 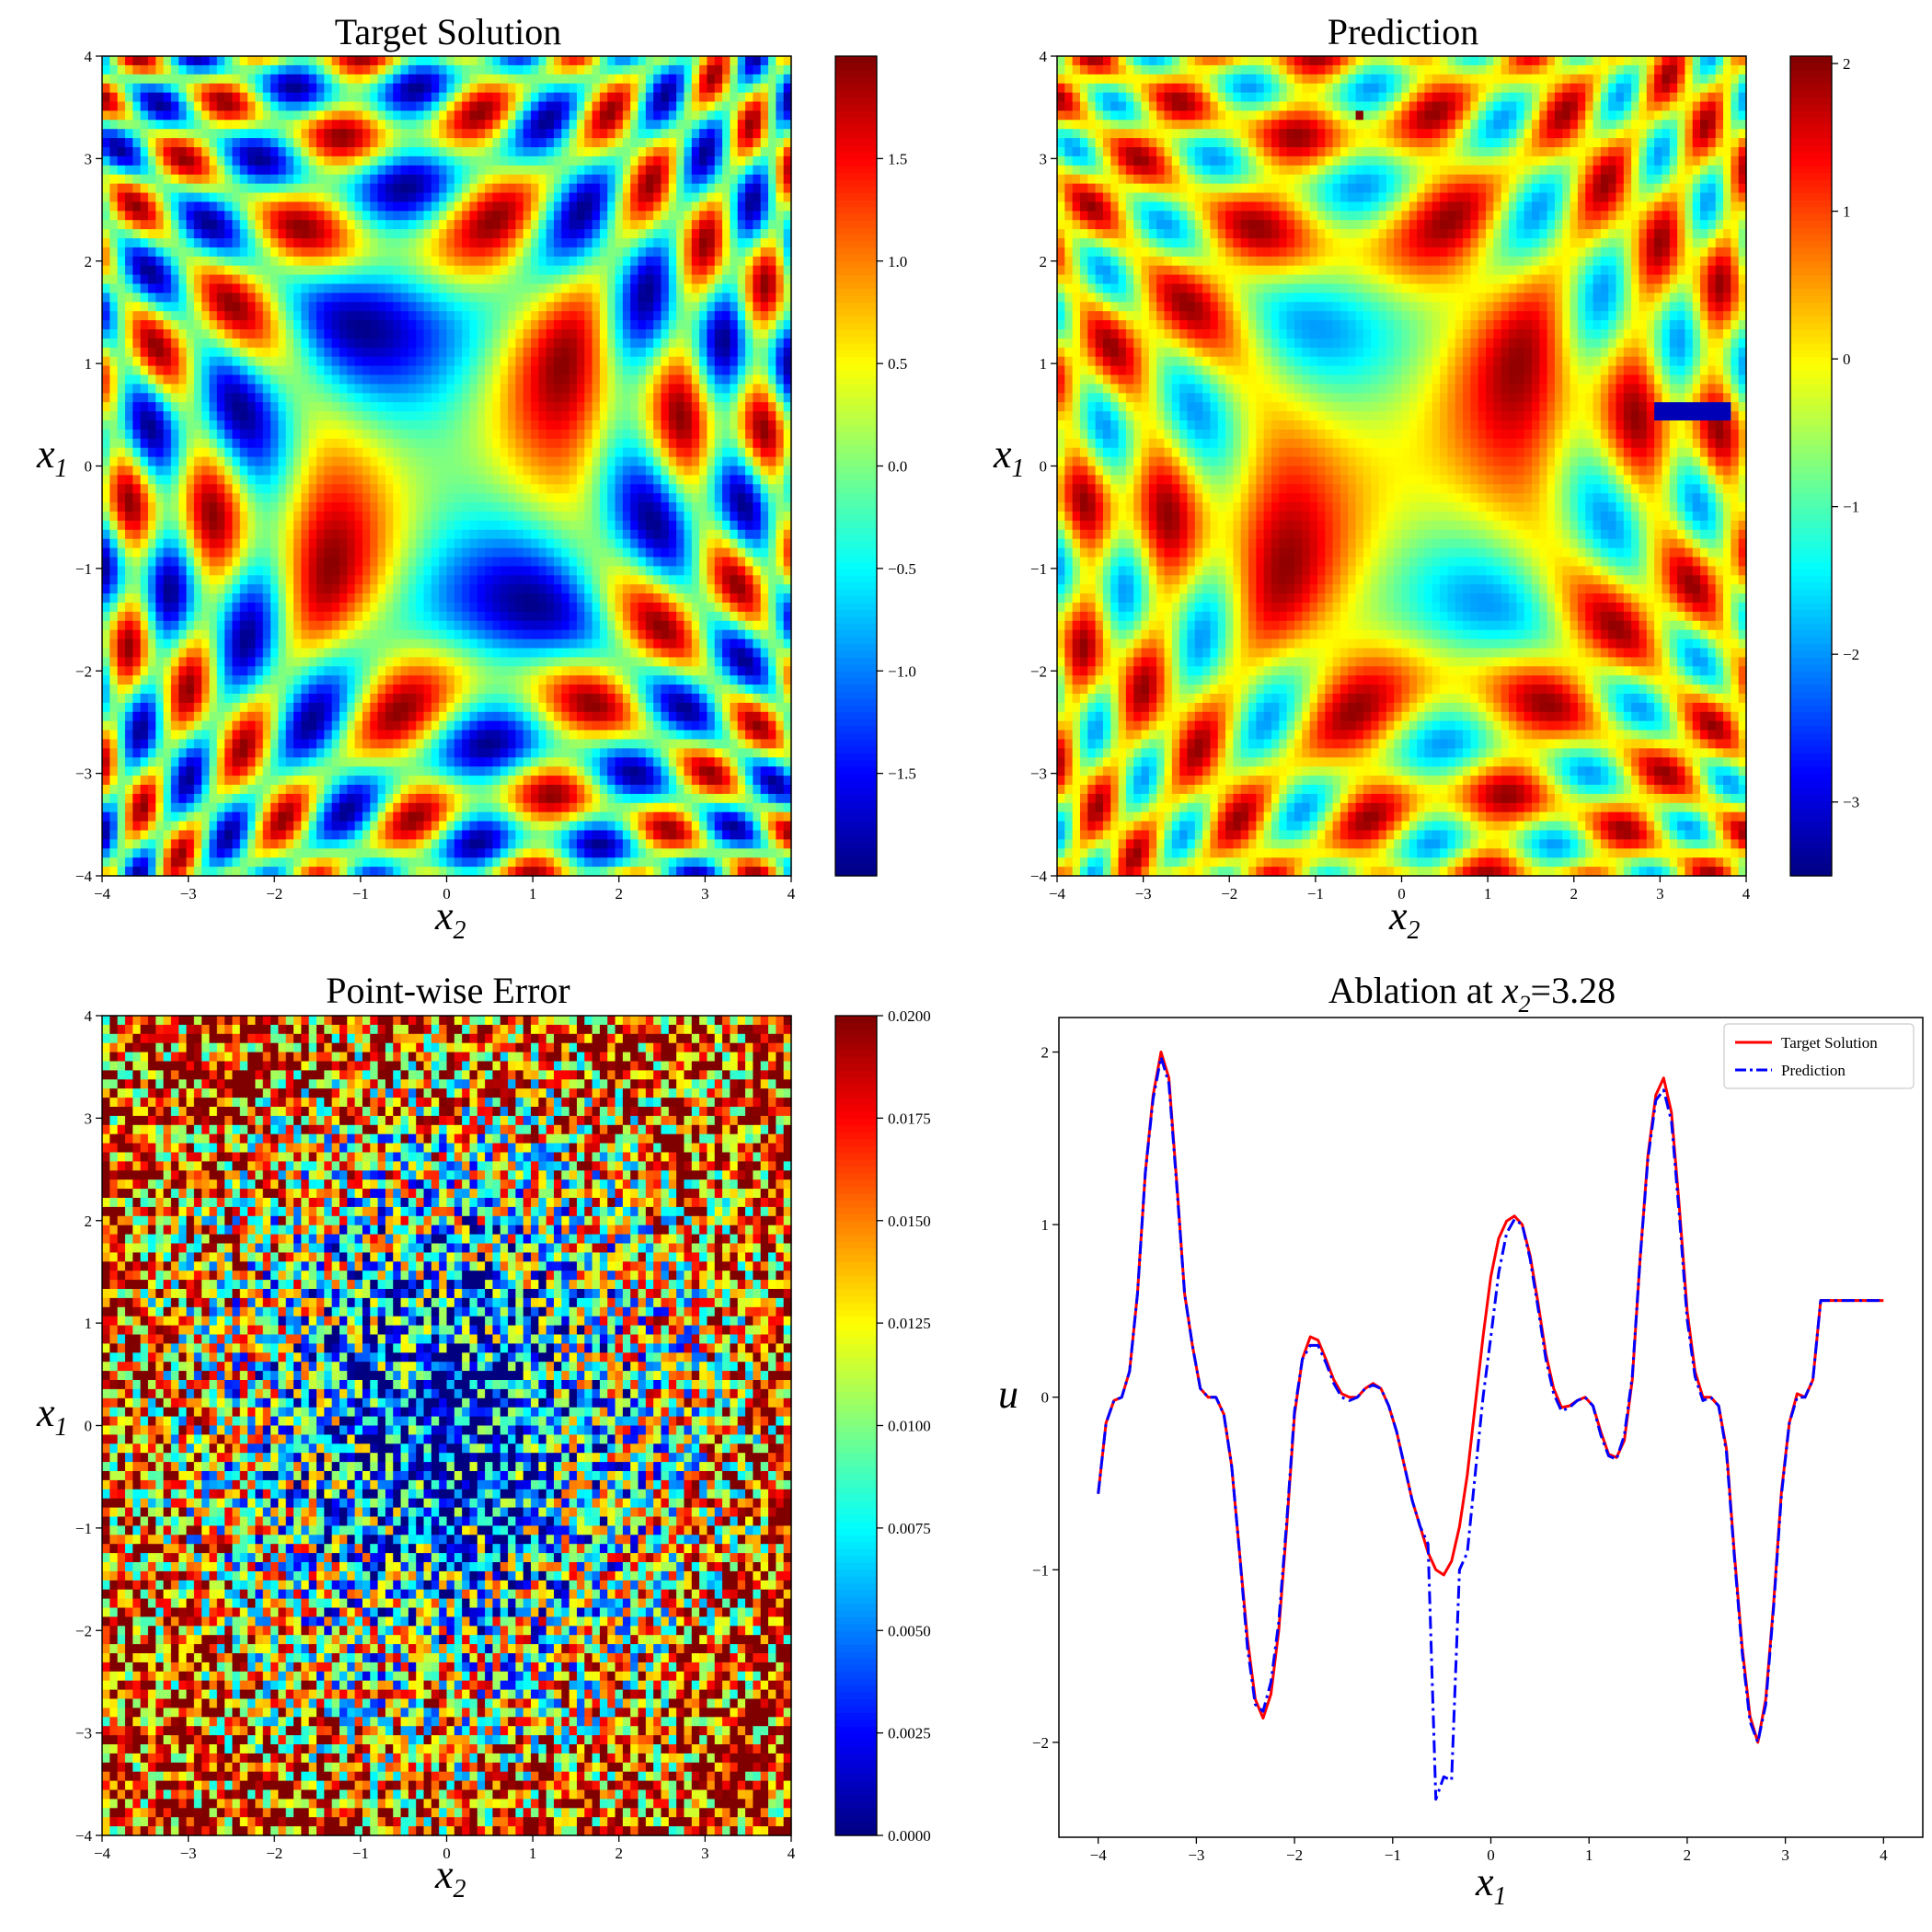 I want to click on legend-label: Prediction, so click(x=1813, y=1070).